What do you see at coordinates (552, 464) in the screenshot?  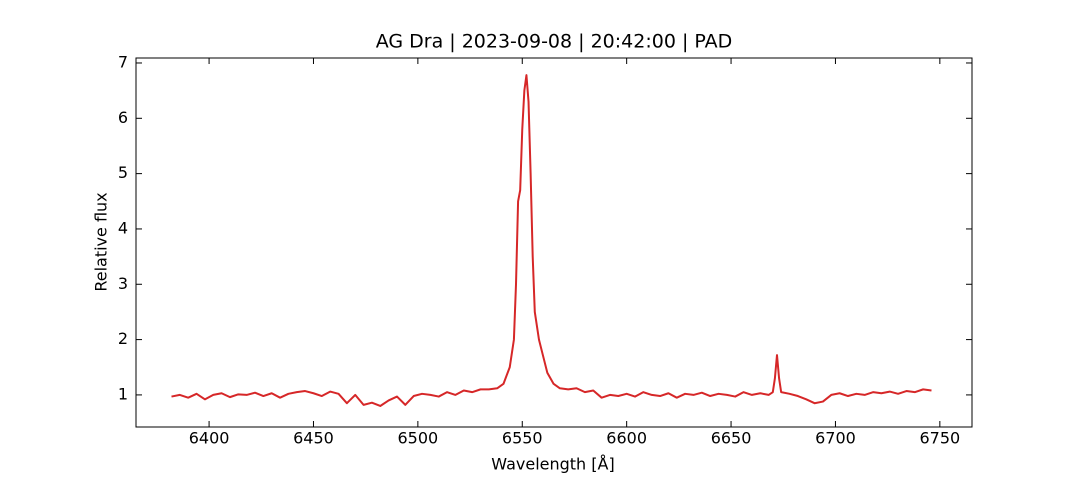 I see `x-axis-label: Wavelength [Å]` at bounding box center [552, 464].